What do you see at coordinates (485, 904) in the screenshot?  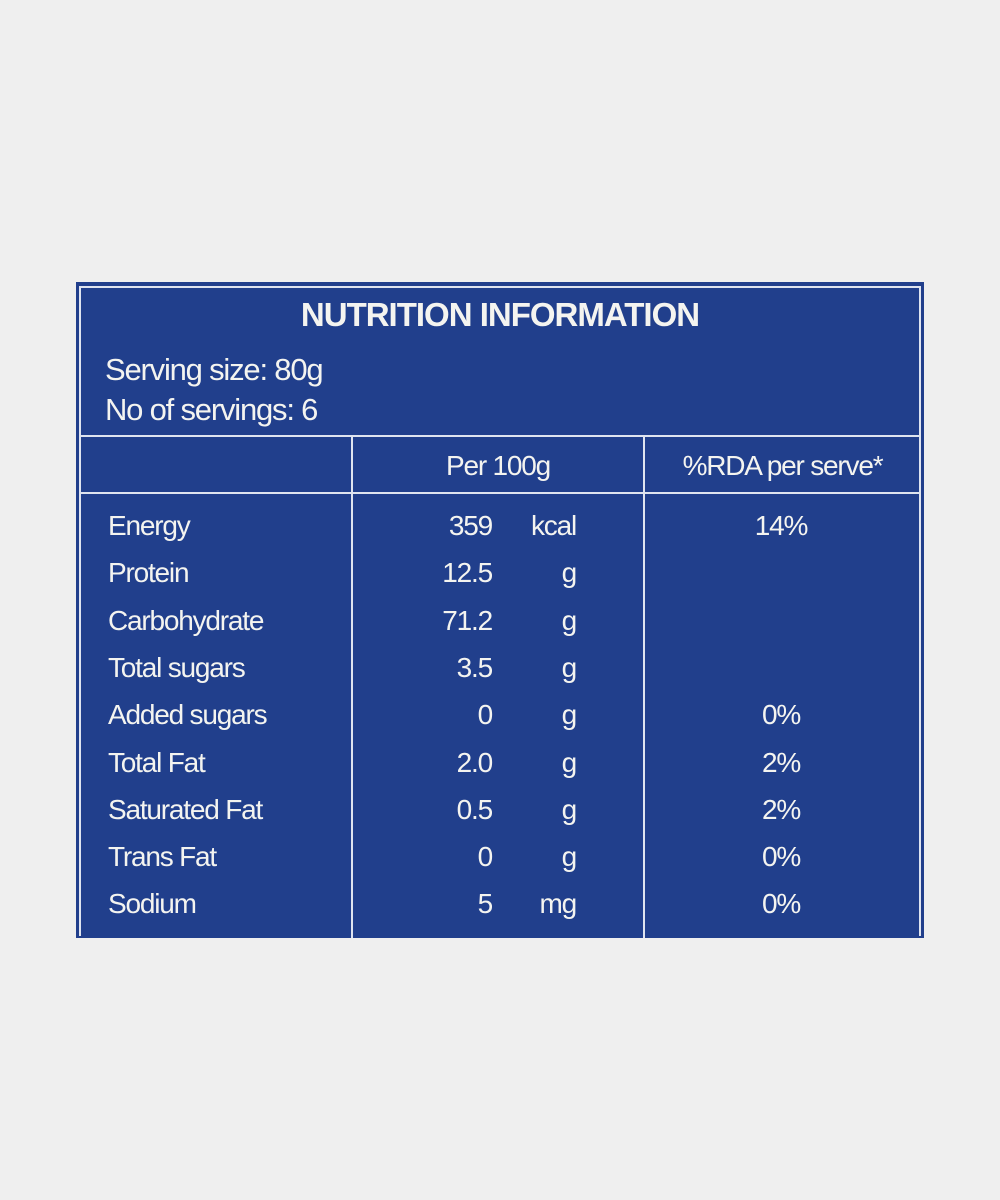 I see `nutrient-value: 5` at bounding box center [485, 904].